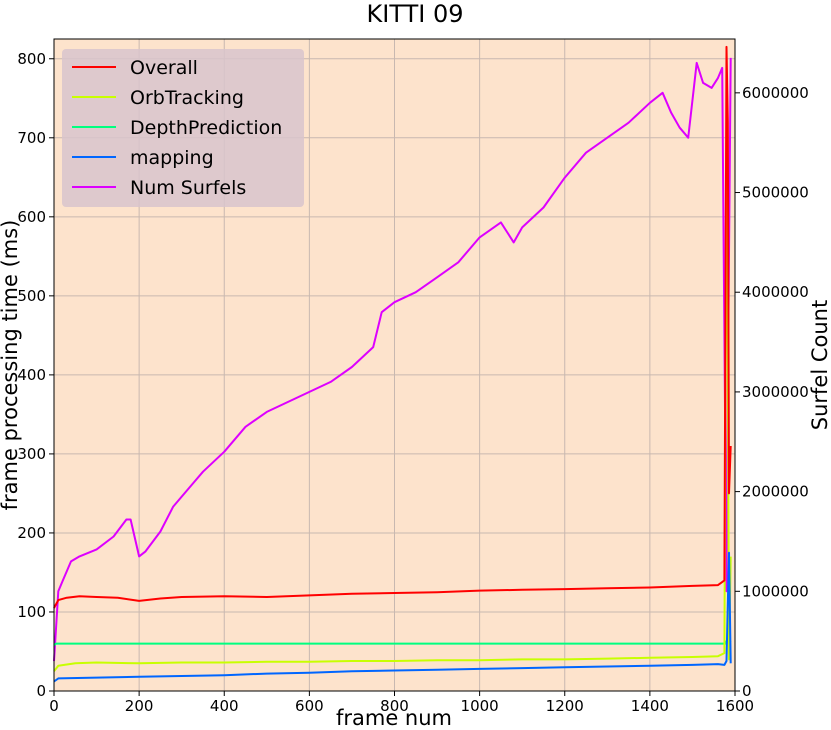  What do you see at coordinates (41, 691) in the screenshot?
I see `y-tick-label: 0` at bounding box center [41, 691].